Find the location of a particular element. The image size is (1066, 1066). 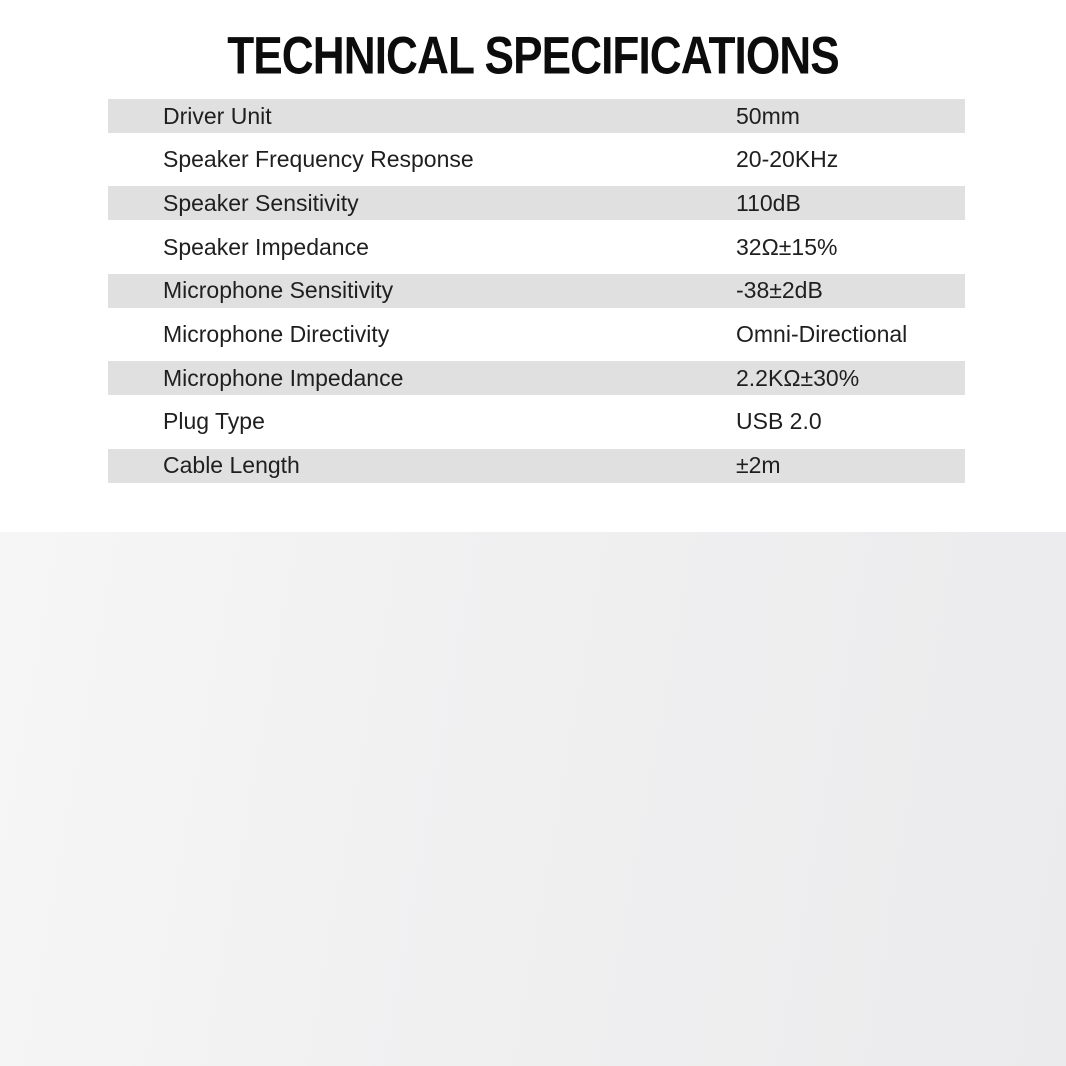

table-row: Speaker Frequency Response 20-20KHz is located at coordinates (536, 160).